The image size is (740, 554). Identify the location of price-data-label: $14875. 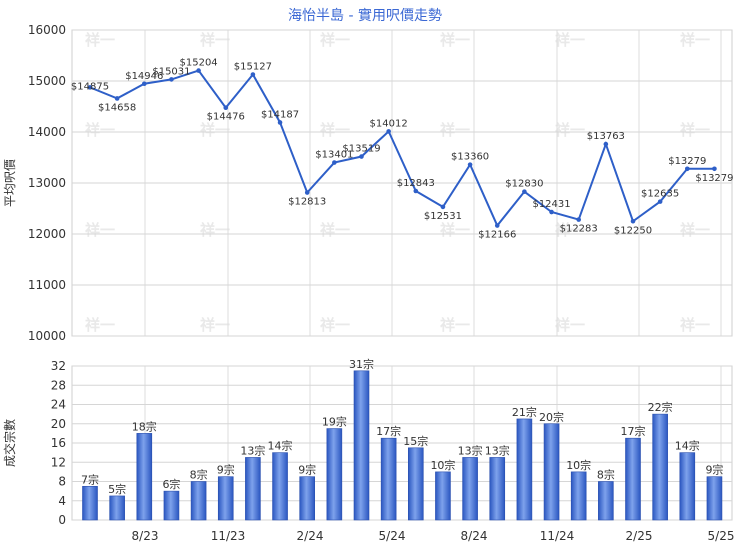
(90, 86).